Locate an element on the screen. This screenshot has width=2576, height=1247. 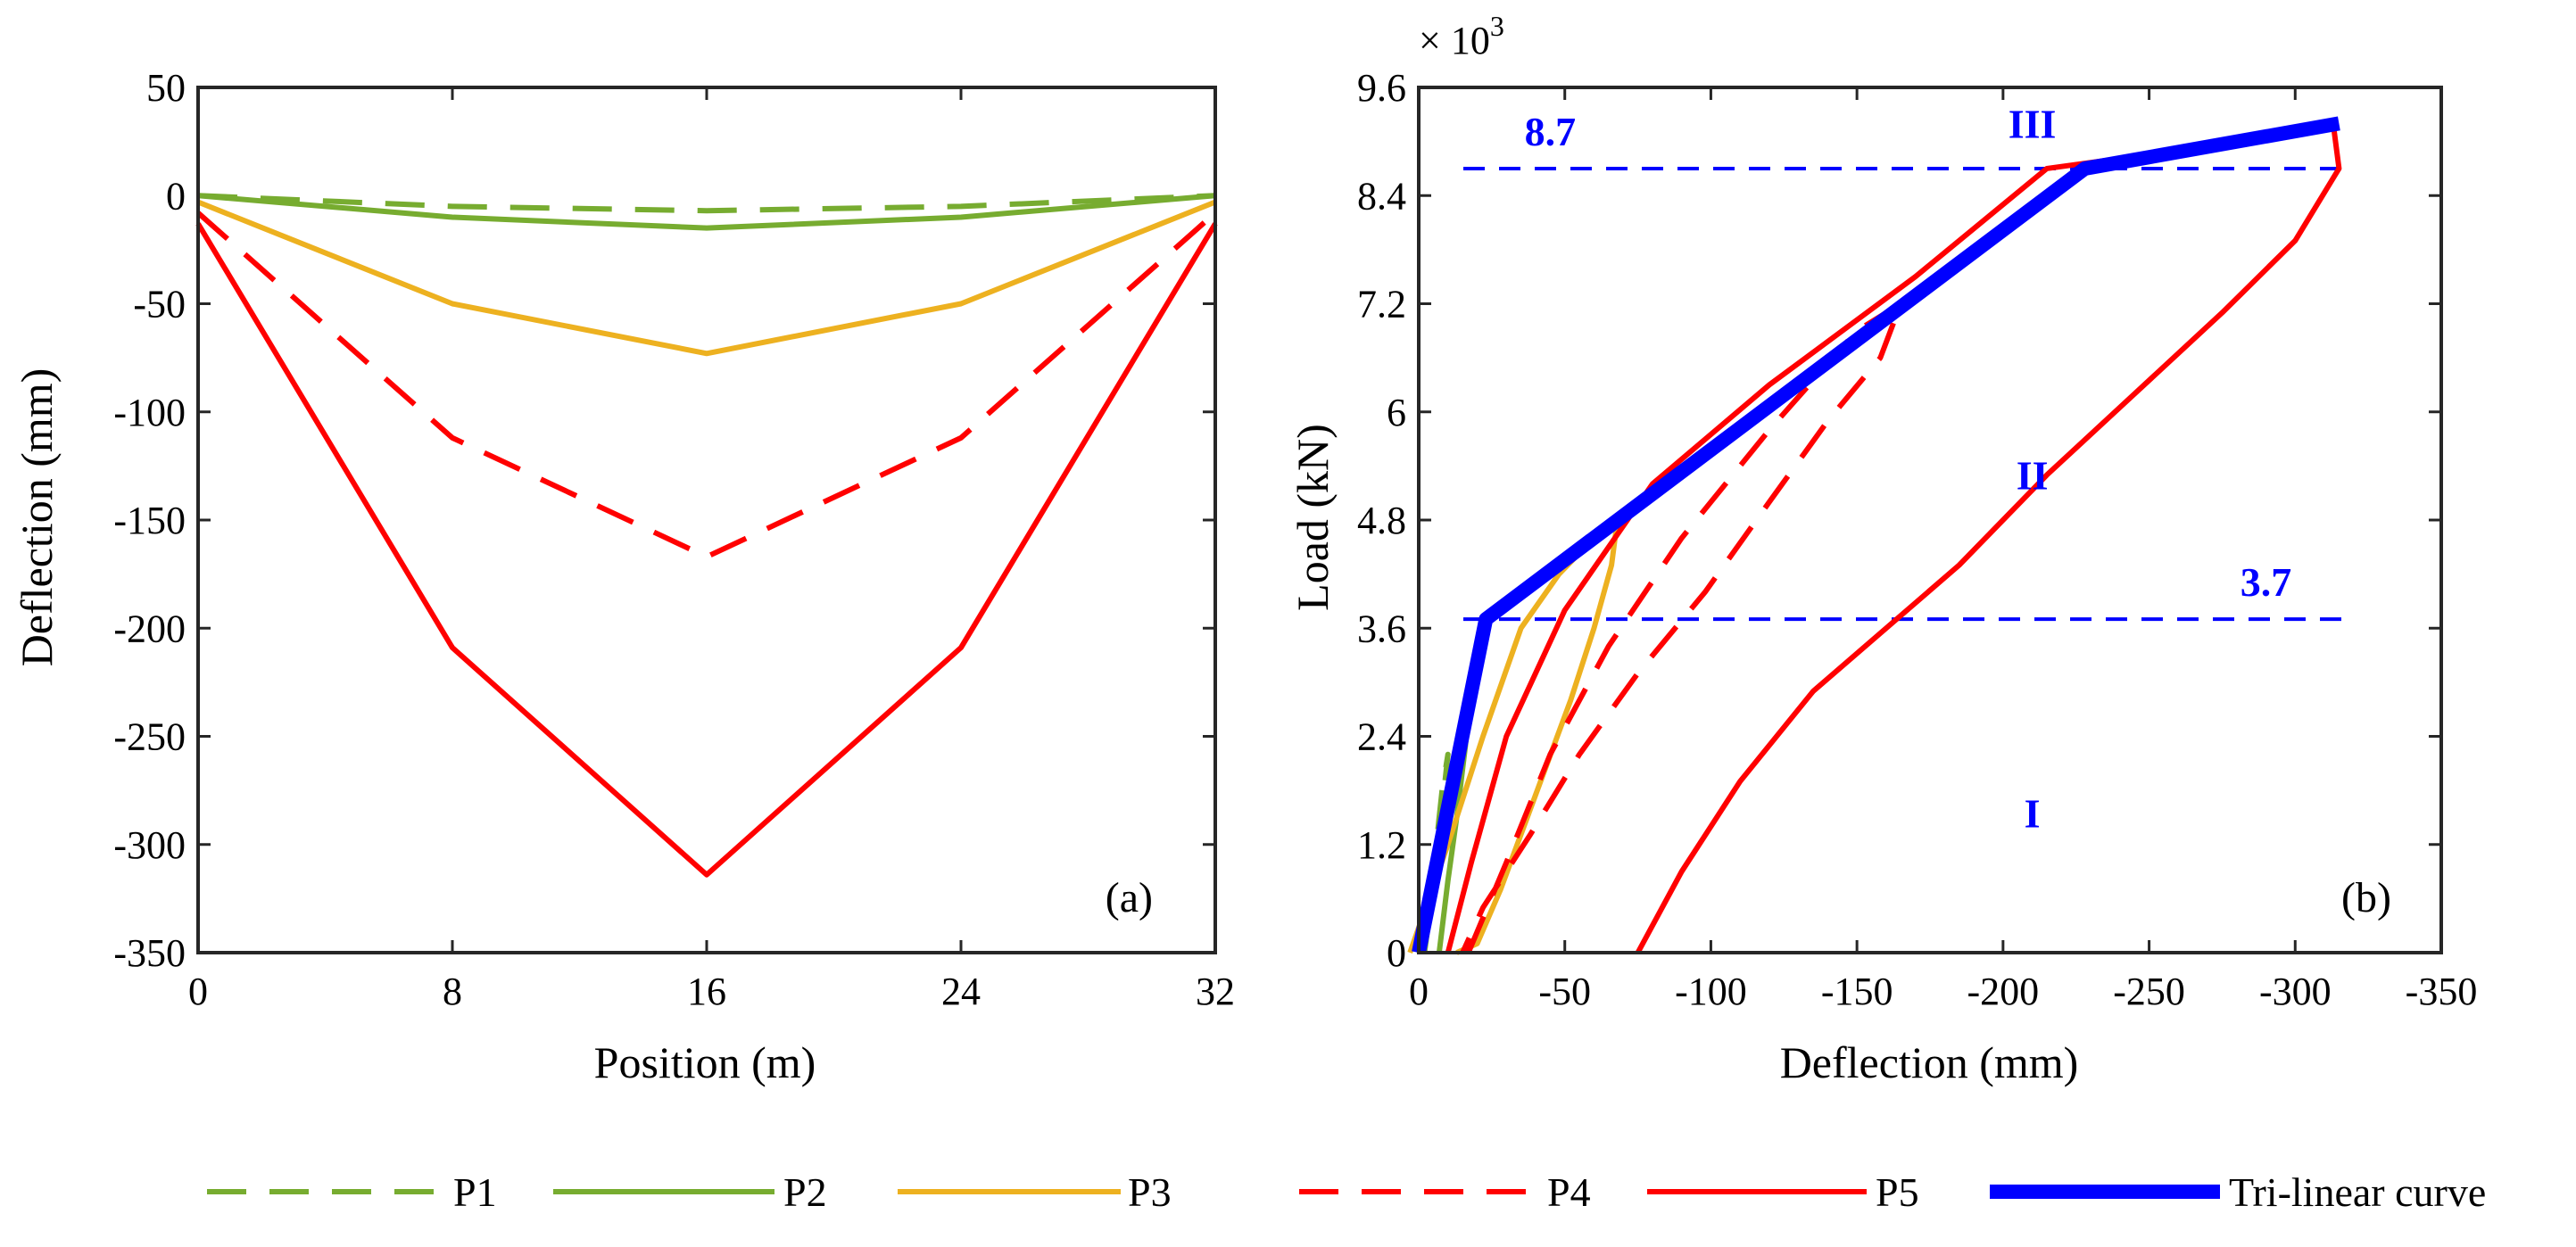
panel-b-x-tick-label: -350 is located at coordinates (2442, 991).